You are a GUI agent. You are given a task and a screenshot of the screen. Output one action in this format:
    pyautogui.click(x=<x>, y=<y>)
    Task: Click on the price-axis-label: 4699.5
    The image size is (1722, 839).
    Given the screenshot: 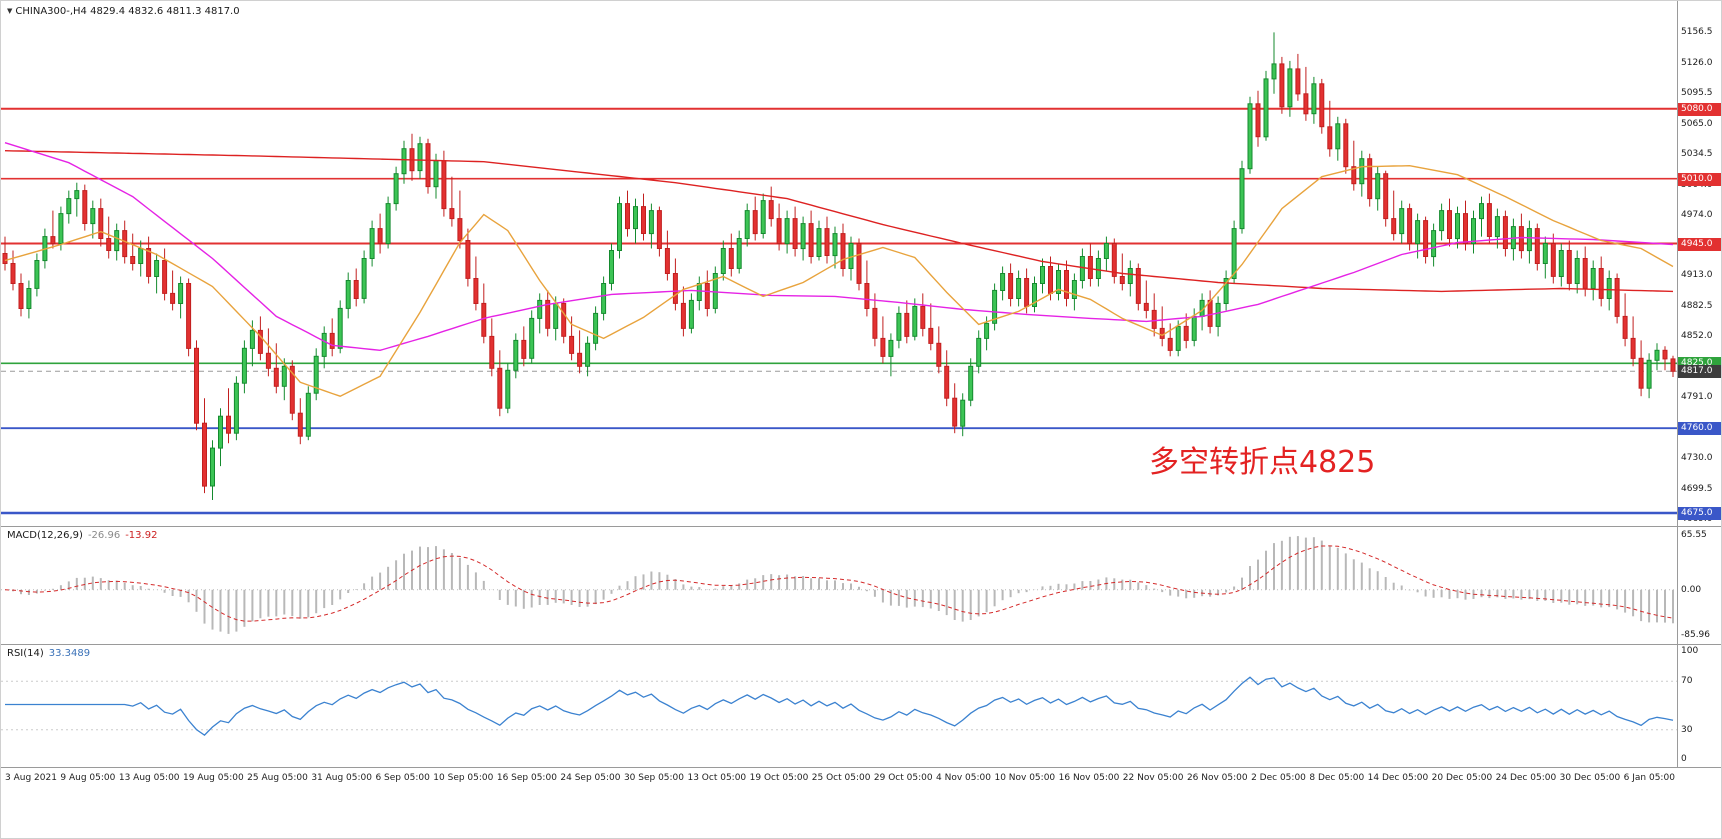 What is the action you would take?
    pyautogui.click(x=1697, y=489)
    